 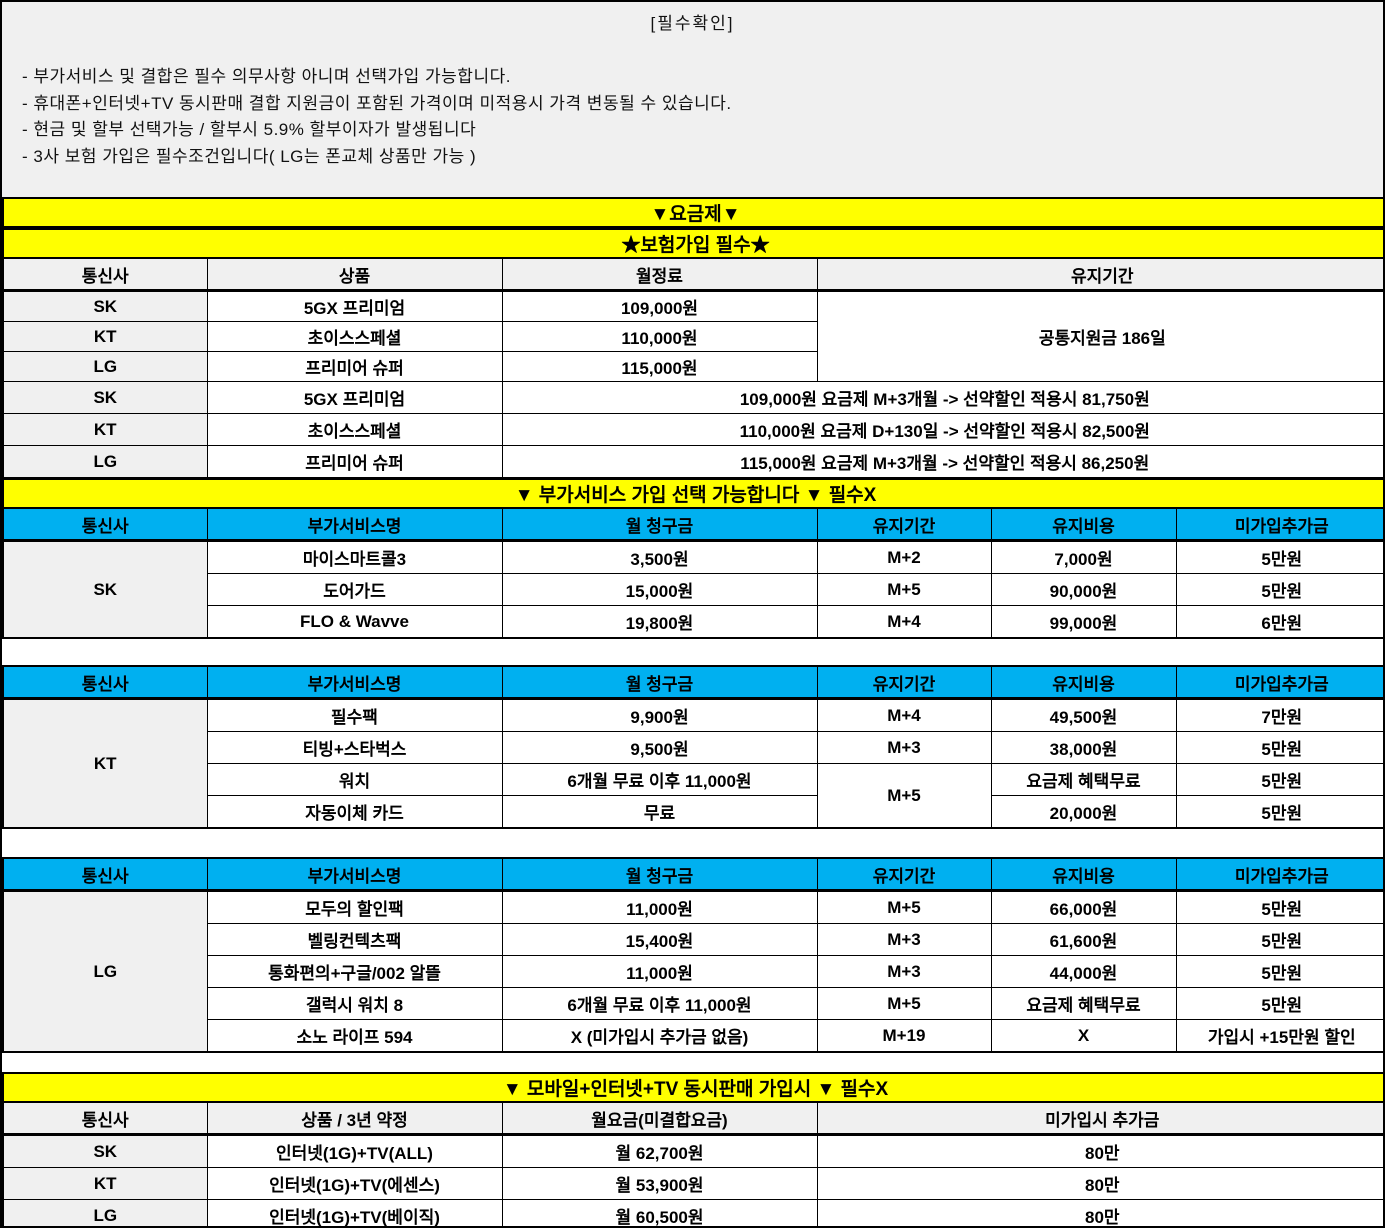 What do you see at coordinates (354, 971) in the screenshot?
I see `service-cell: 통화편의+구글/002 알뜰` at bounding box center [354, 971].